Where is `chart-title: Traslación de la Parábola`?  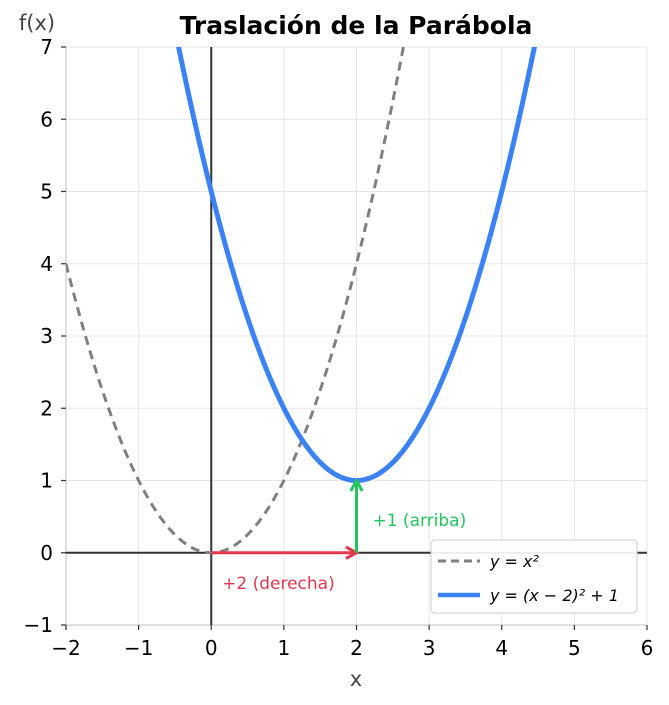 chart-title: Traslación de la Parábola is located at coordinates (356, 25).